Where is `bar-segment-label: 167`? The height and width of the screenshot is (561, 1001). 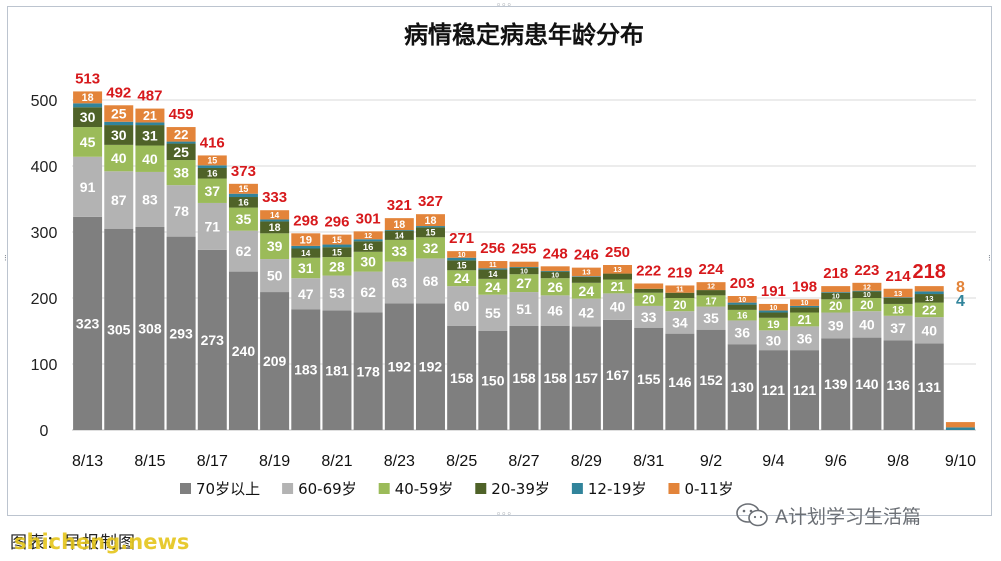
bar-segment-label: 167 is located at coordinates (618, 375).